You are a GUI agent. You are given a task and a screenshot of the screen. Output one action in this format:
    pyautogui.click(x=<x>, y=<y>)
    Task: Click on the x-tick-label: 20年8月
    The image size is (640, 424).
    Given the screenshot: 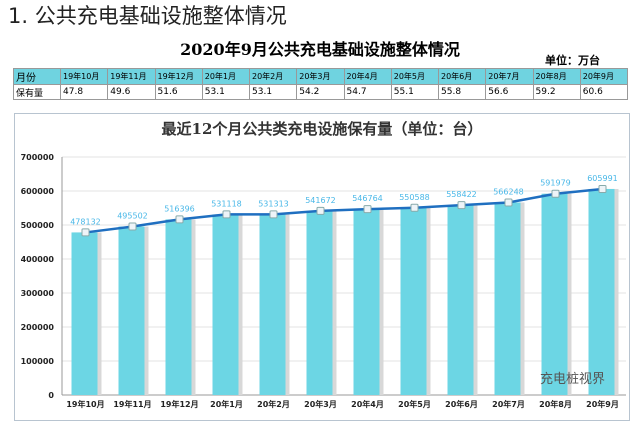 What is the action you would take?
    pyautogui.click(x=555, y=404)
    